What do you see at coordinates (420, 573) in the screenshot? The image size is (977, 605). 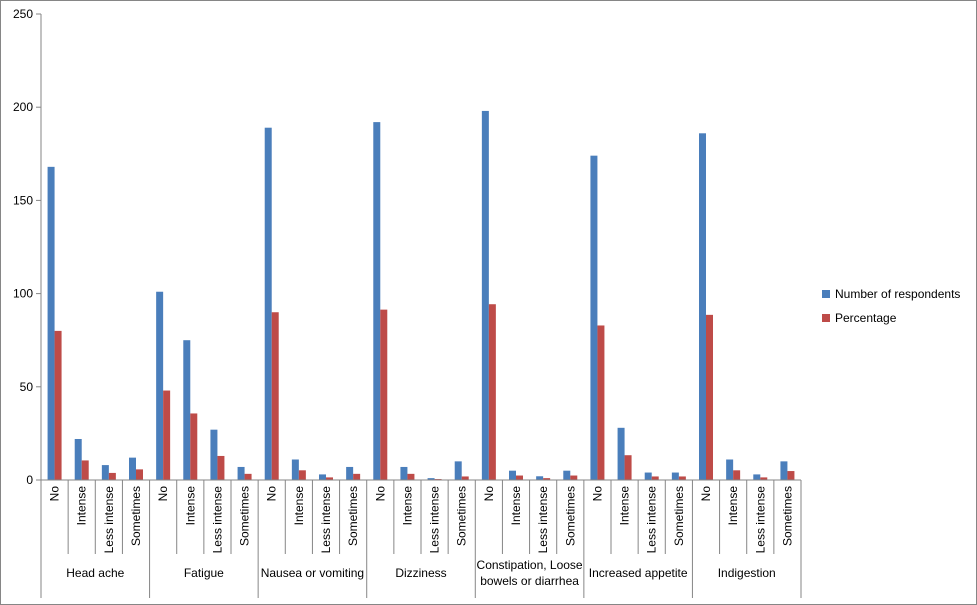 I see `group-label: Dizziness` at bounding box center [420, 573].